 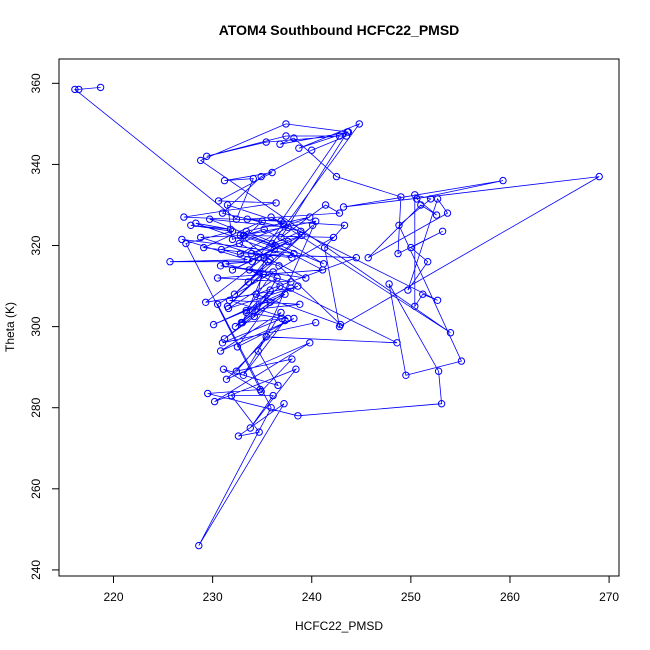 I want to click on y-tick-label: 240, so click(x=36, y=570).